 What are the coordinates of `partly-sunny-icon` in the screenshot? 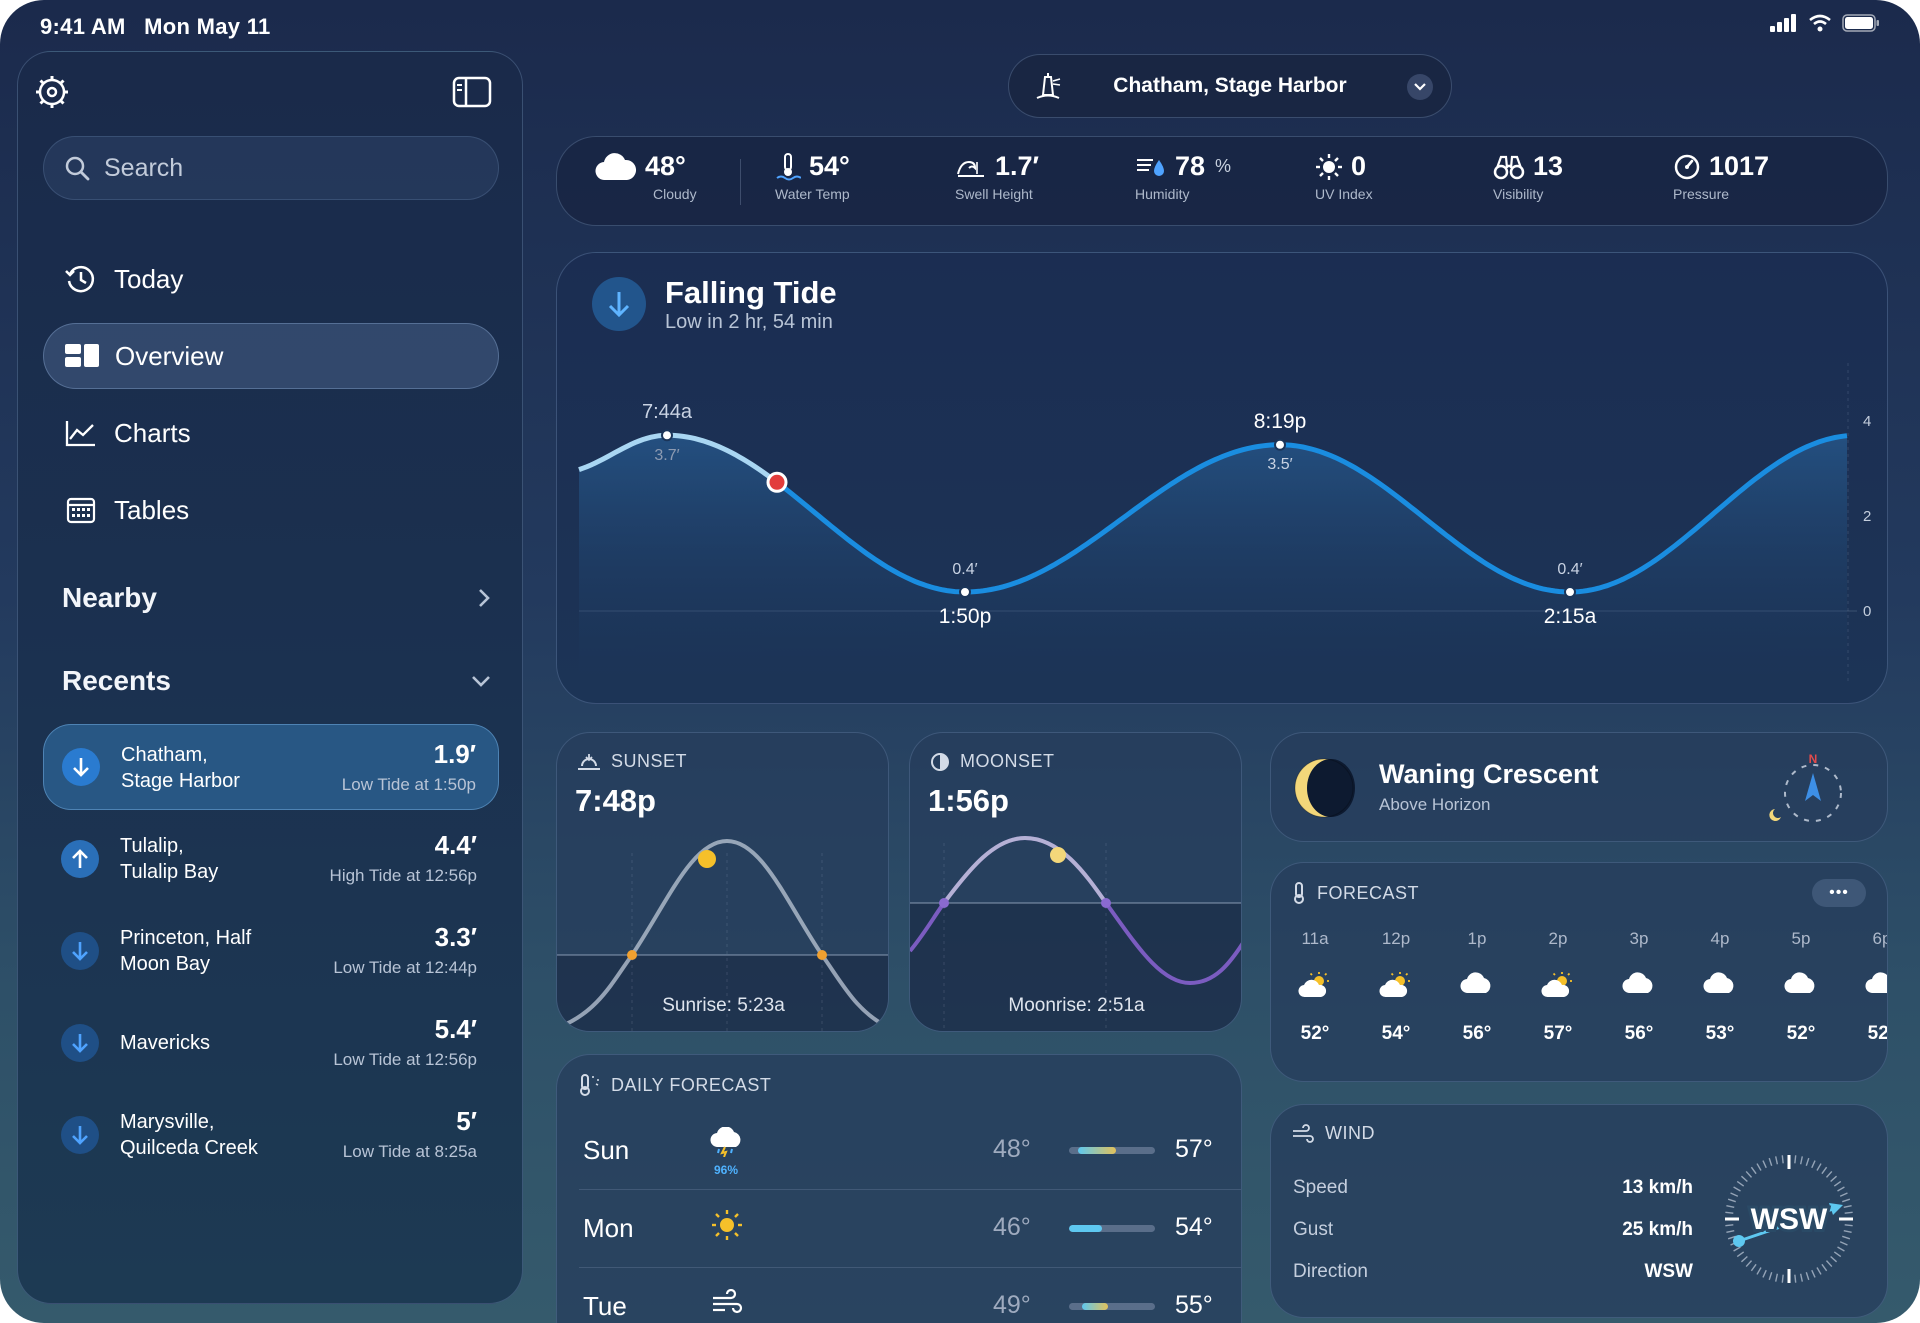 It's located at (1558, 986).